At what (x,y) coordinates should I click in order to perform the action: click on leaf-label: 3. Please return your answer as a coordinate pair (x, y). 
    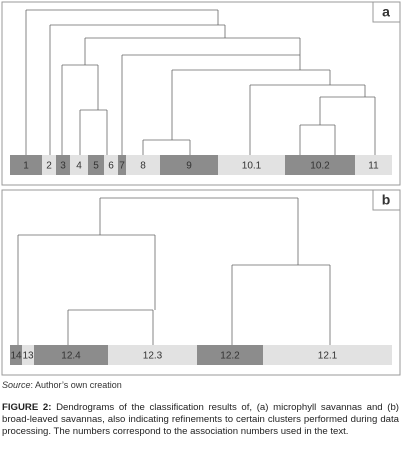
    Looking at the image, I should click on (63, 166).